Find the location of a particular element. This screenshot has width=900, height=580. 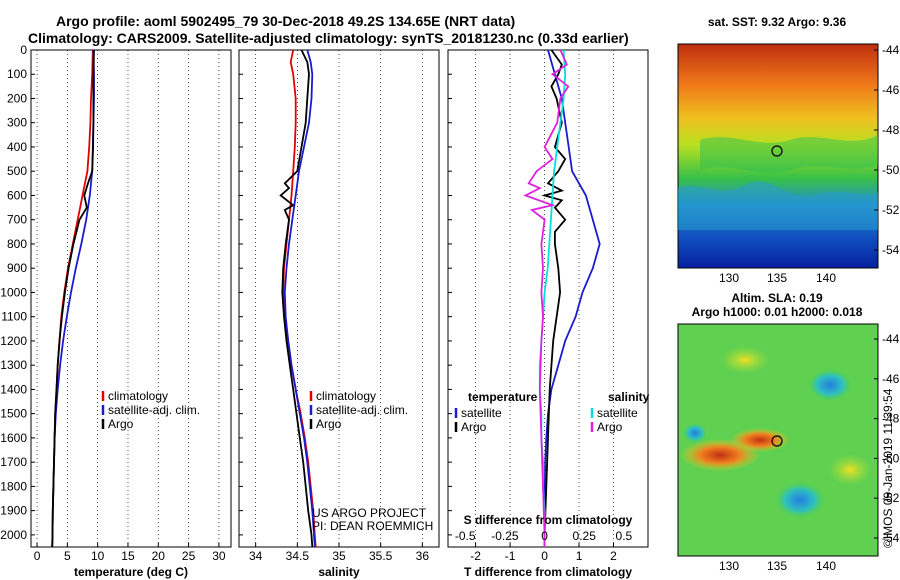

x-tick-label: -1 is located at coordinates (510, 556).